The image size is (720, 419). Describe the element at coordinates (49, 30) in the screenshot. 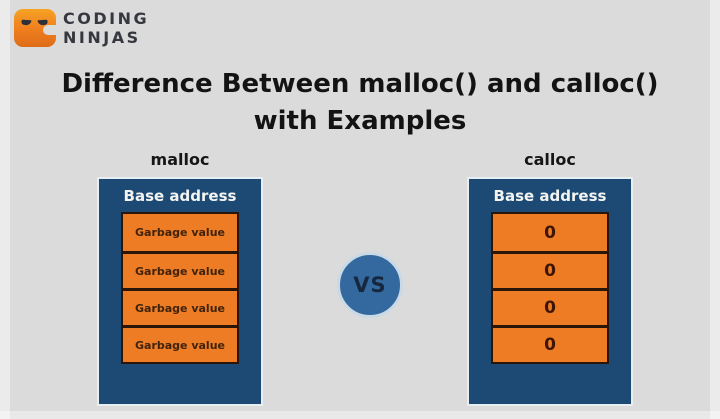

I see `logo-c-notch` at that location.